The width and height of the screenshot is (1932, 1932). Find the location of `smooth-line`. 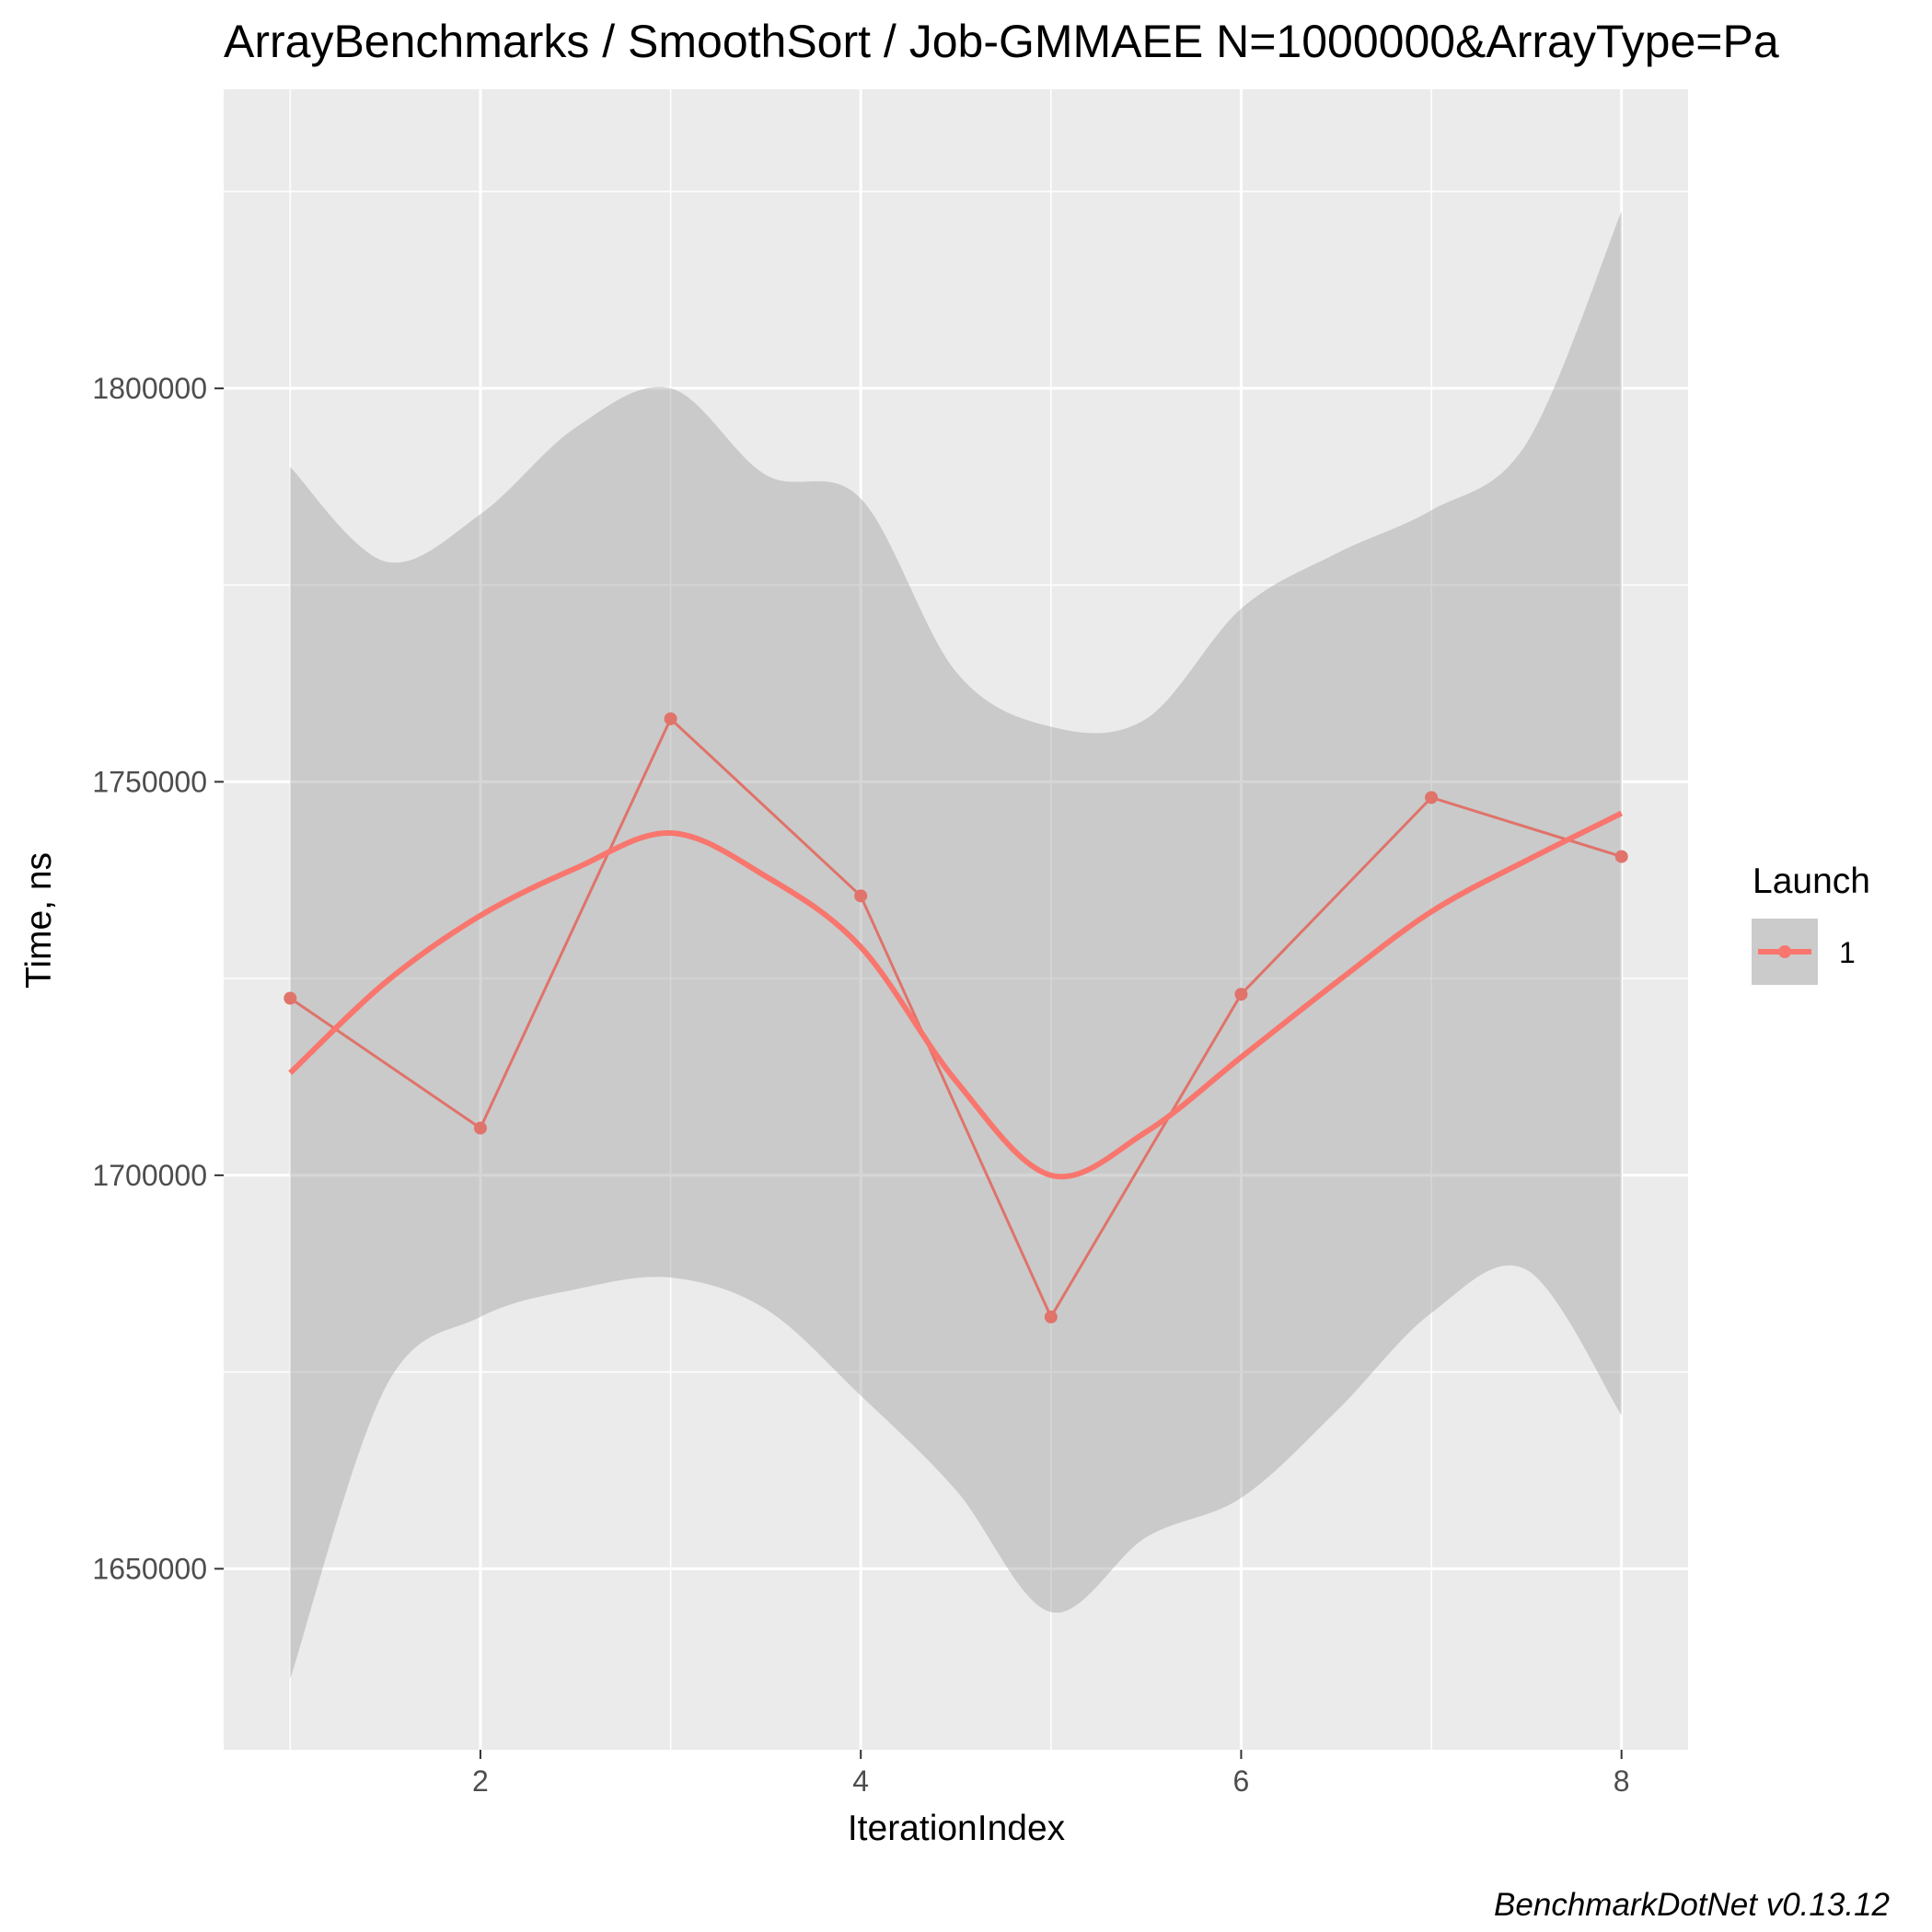

smooth-line is located at coordinates (956, 995).